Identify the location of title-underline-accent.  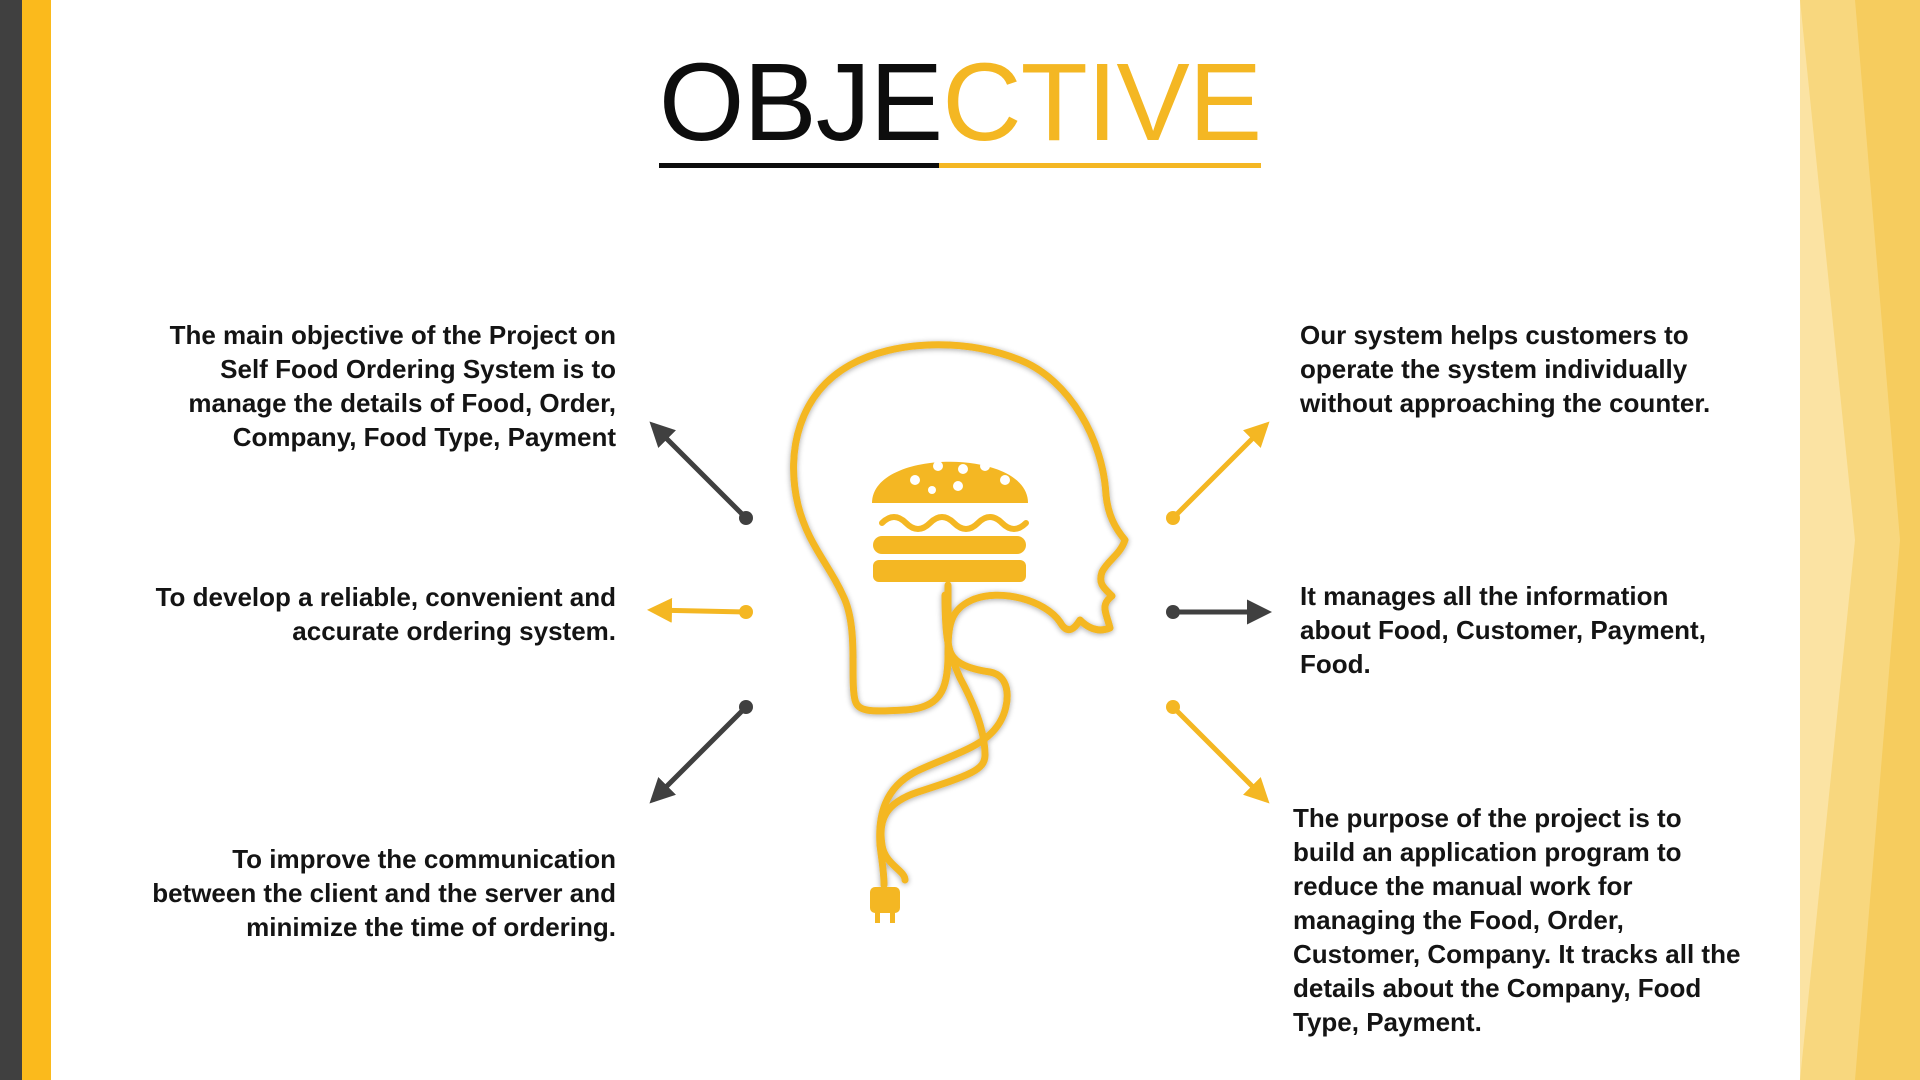
(1100, 165).